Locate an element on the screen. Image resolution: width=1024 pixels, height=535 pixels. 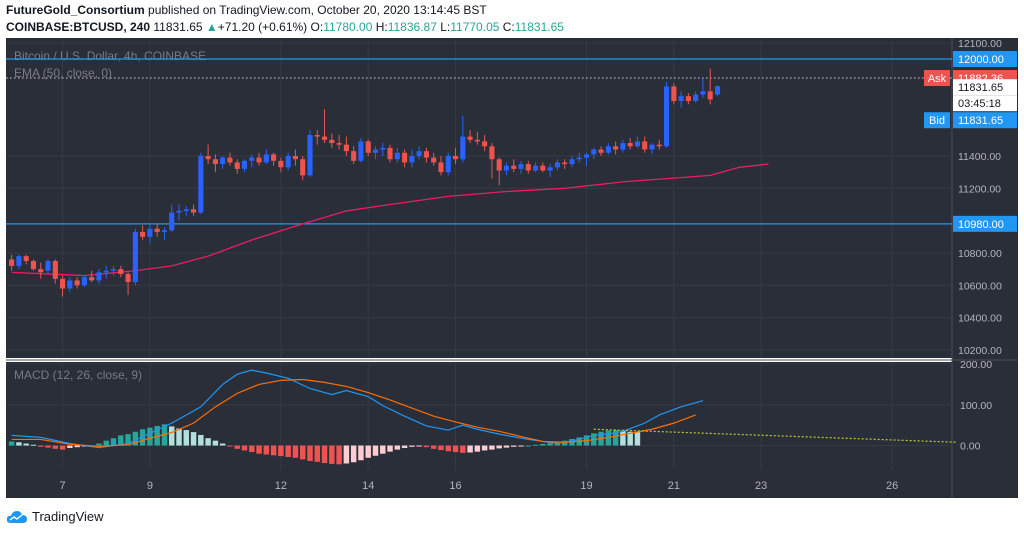
tradingview-logo-text: TradingView is located at coordinates (68, 516).